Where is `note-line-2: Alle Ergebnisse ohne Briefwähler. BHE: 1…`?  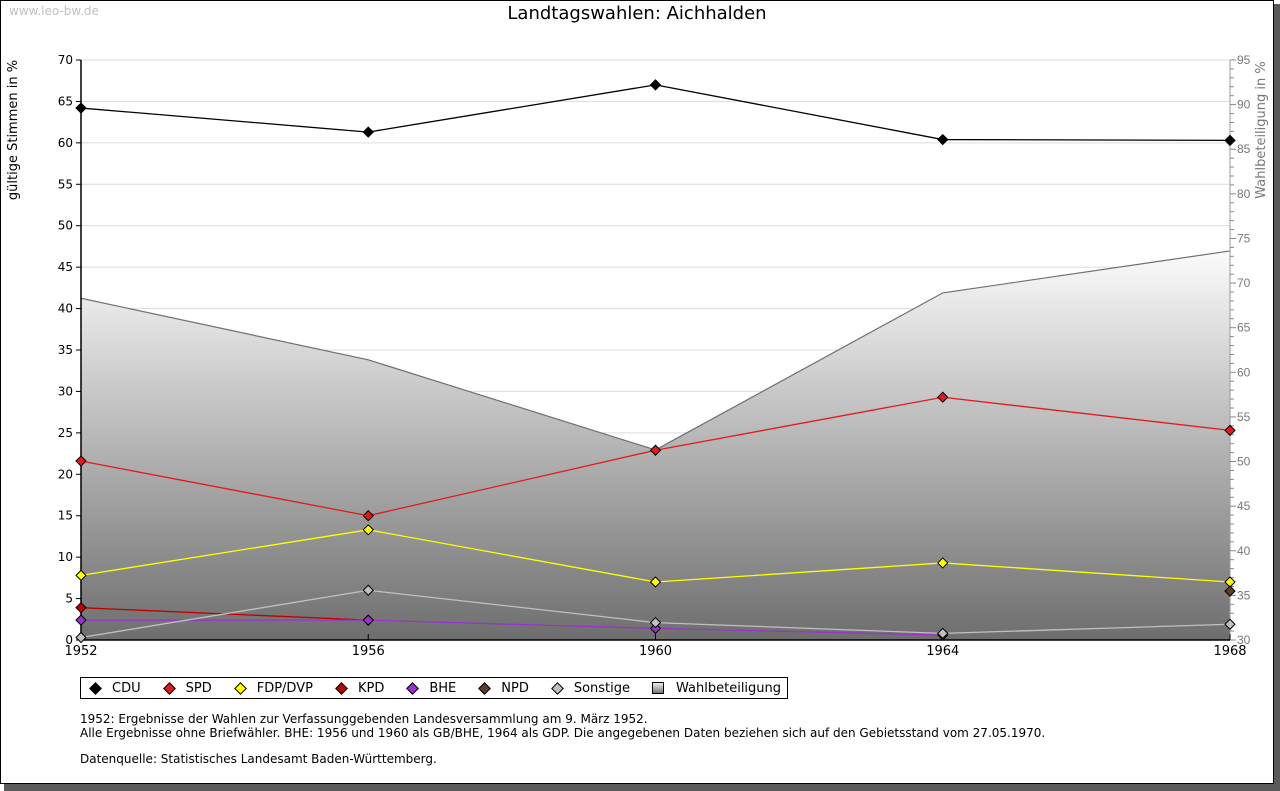
note-line-2: Alle Ergebnisse ohne Briefwähler. BHE: 1… is located at coordinates (563, 733).